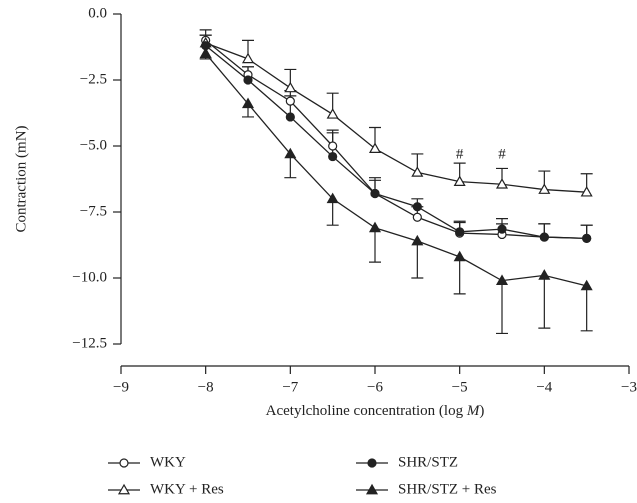 The width and height of the screenshot is (637, 503). What do you see at coordinates (206, 387) in the screenshot?
I see `x-tick-label: −8` at bounding box center [206, 387].